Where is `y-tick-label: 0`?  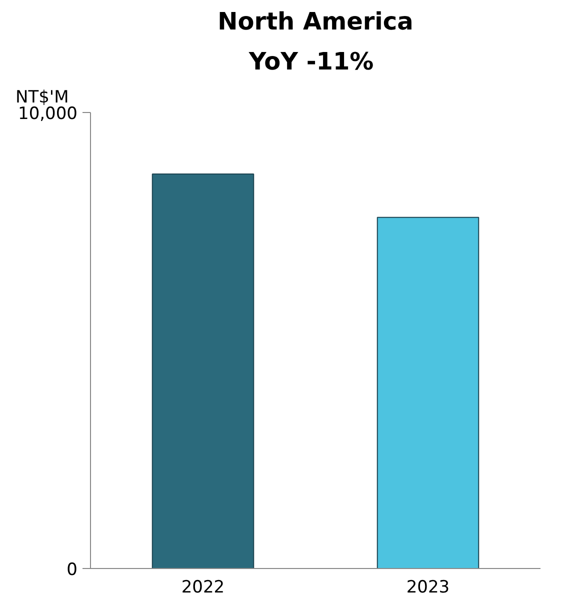
y-tick-label: 0 is located at coordinates (72, 570).